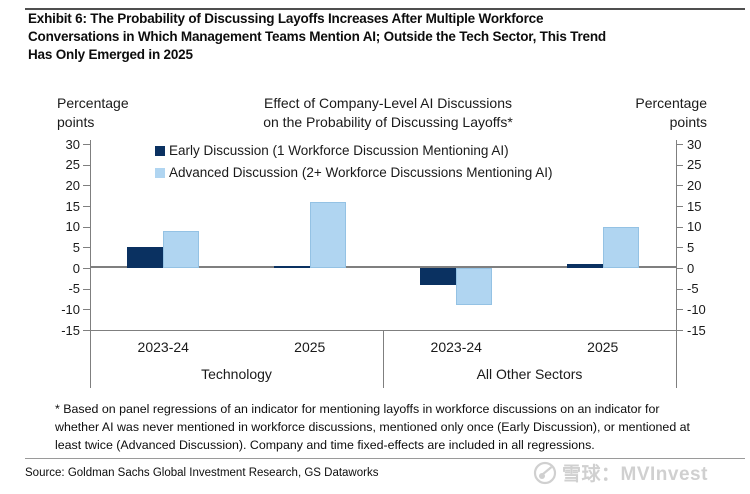 Image resolution: width=750 pixels, height=494 pixels. I want to click on right-tick-label-5: 5, so click(691, 247).